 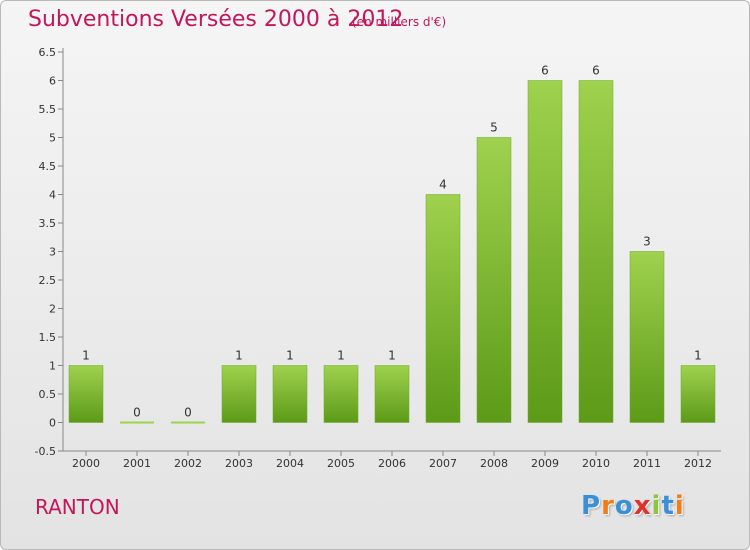 I want to click on y-tick-label: 4, so click(x=52, y=195).